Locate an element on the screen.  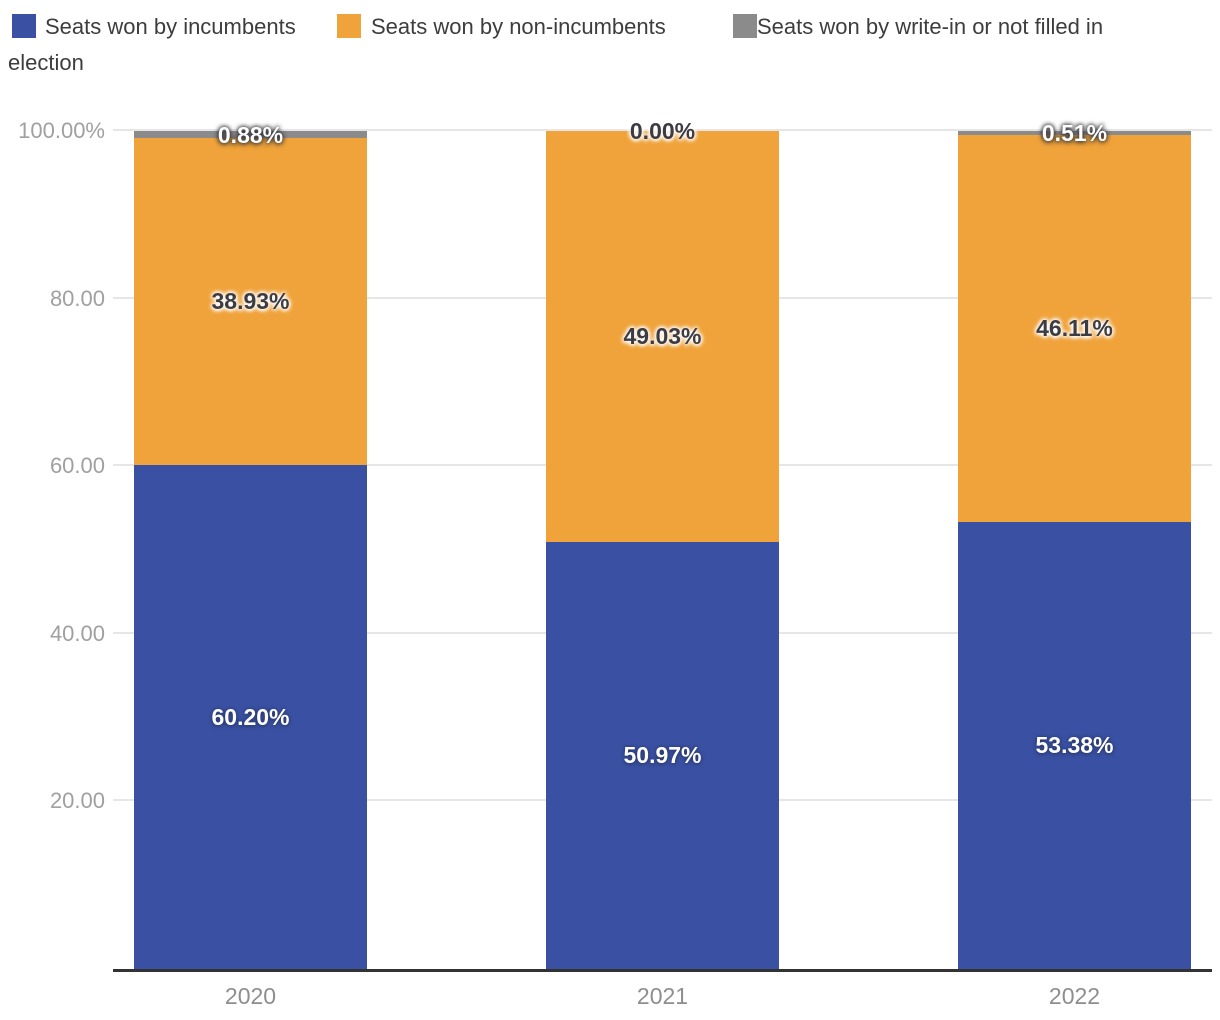
y-axis-tick-label: 40.00 is located at coordinates (77, 633).